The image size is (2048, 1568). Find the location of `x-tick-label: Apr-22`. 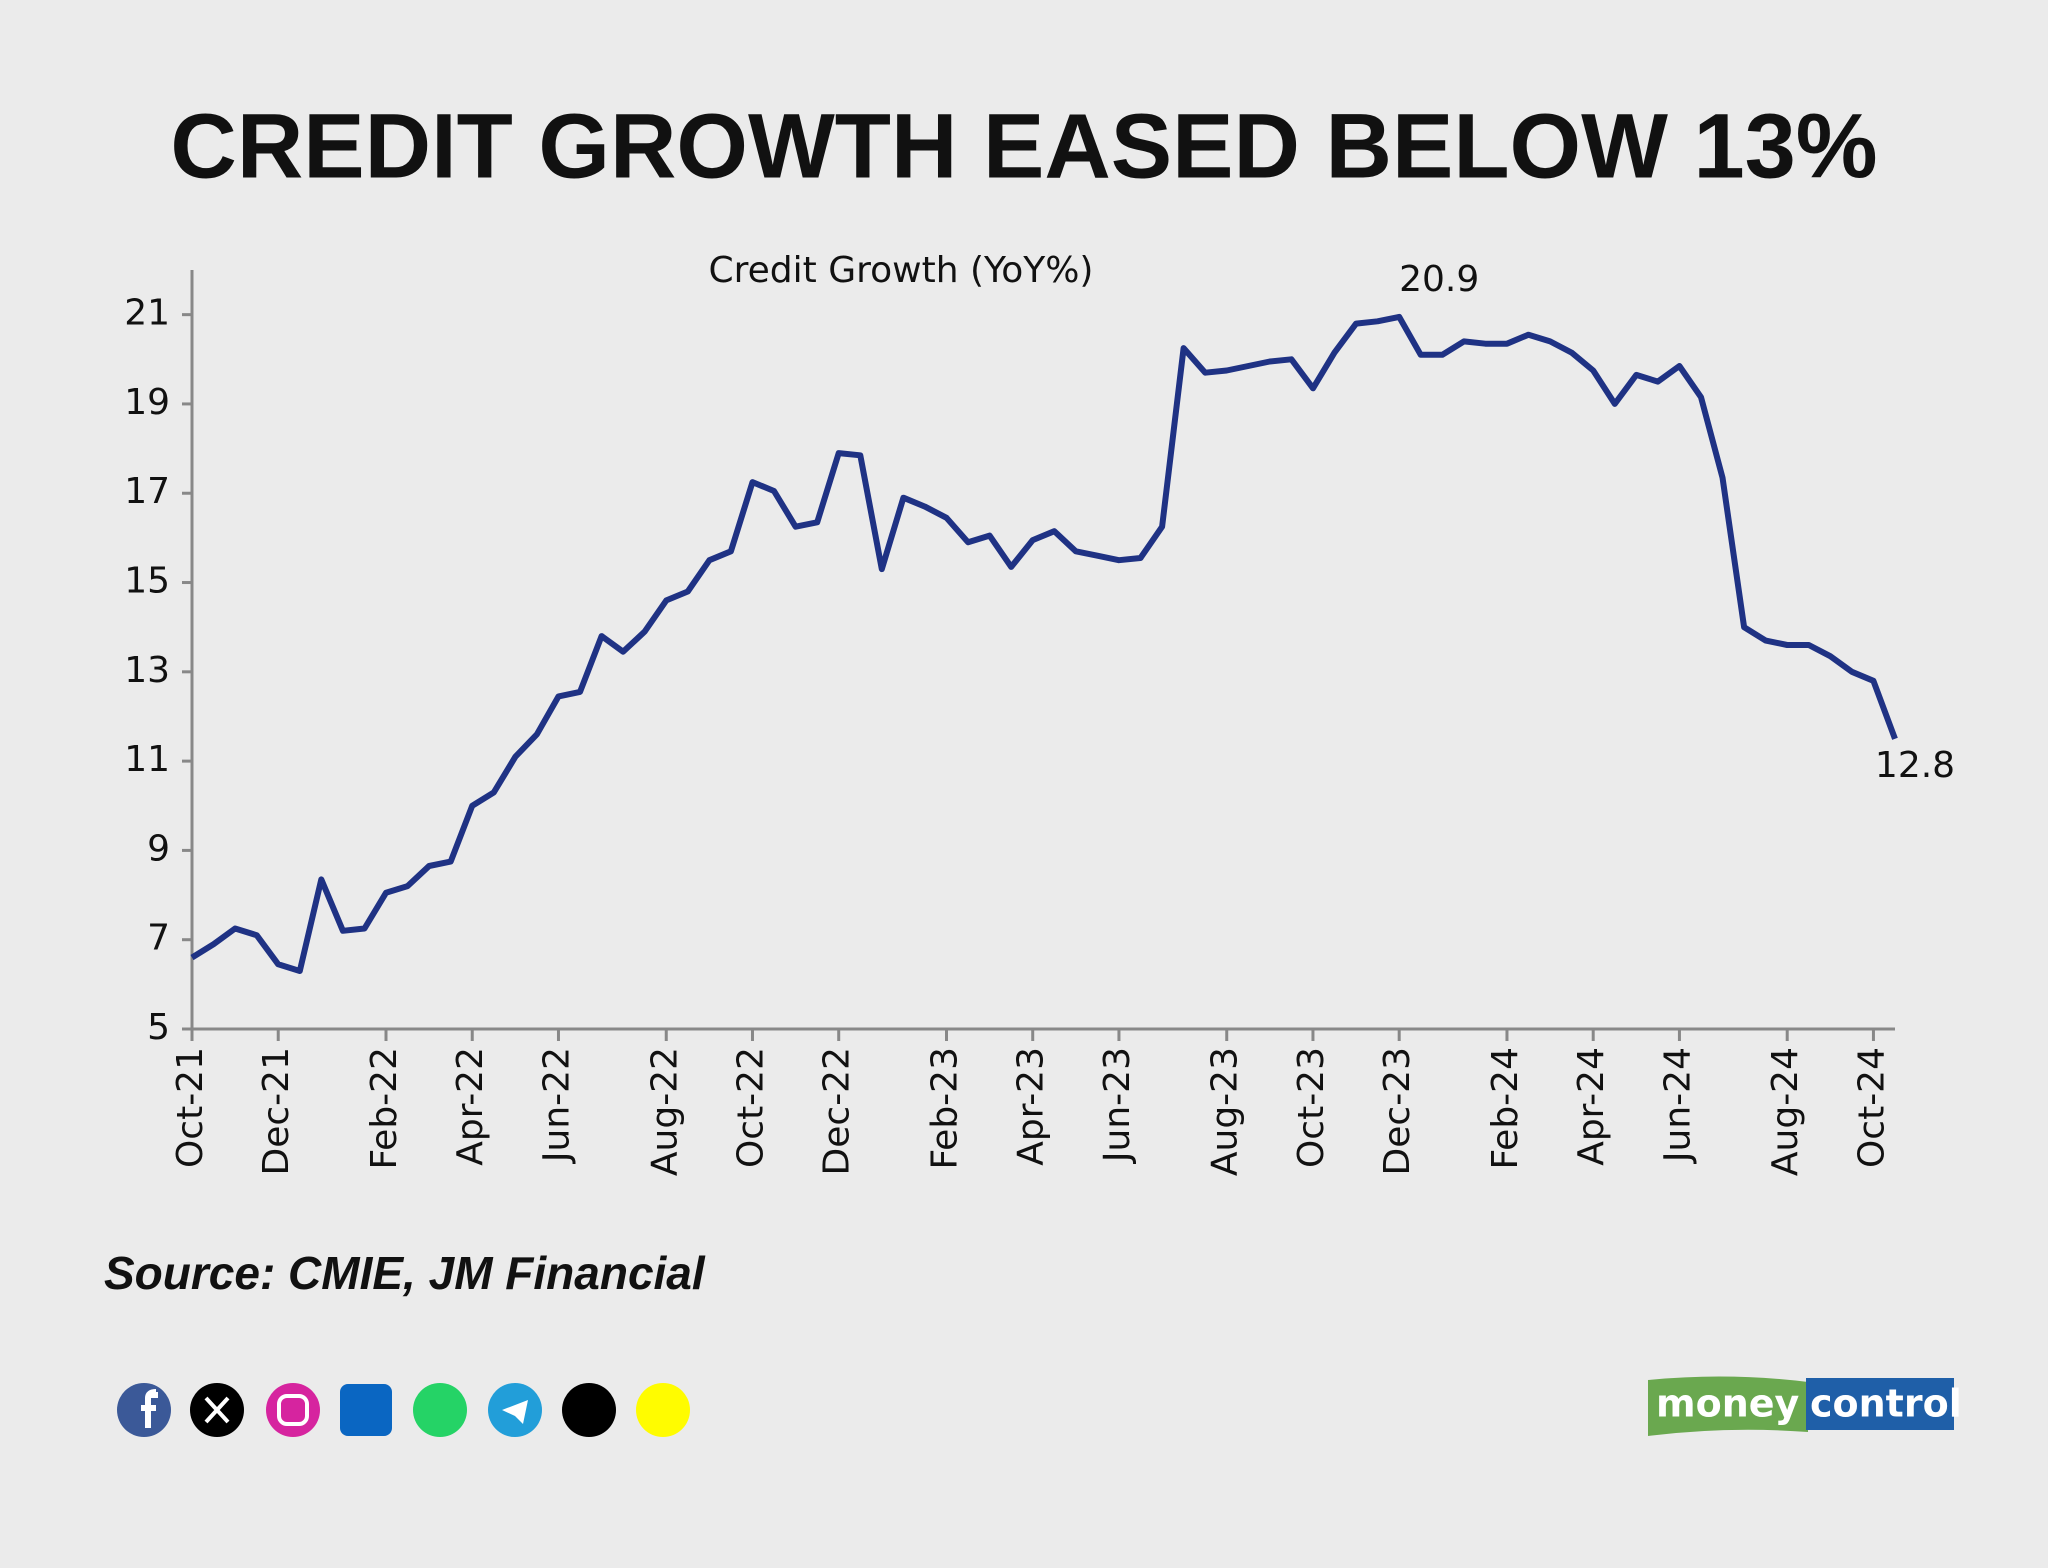

x-tick-label: Apr-22 is located at coordinates (470, 1106).